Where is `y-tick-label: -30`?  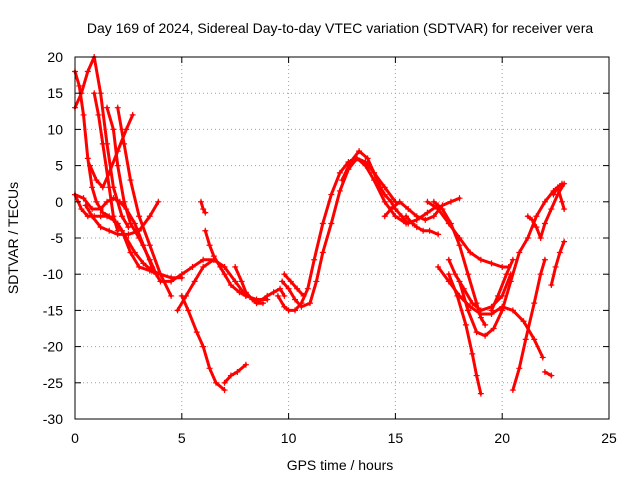 y-tick-label: -30 is located at coordinates (53, 419).